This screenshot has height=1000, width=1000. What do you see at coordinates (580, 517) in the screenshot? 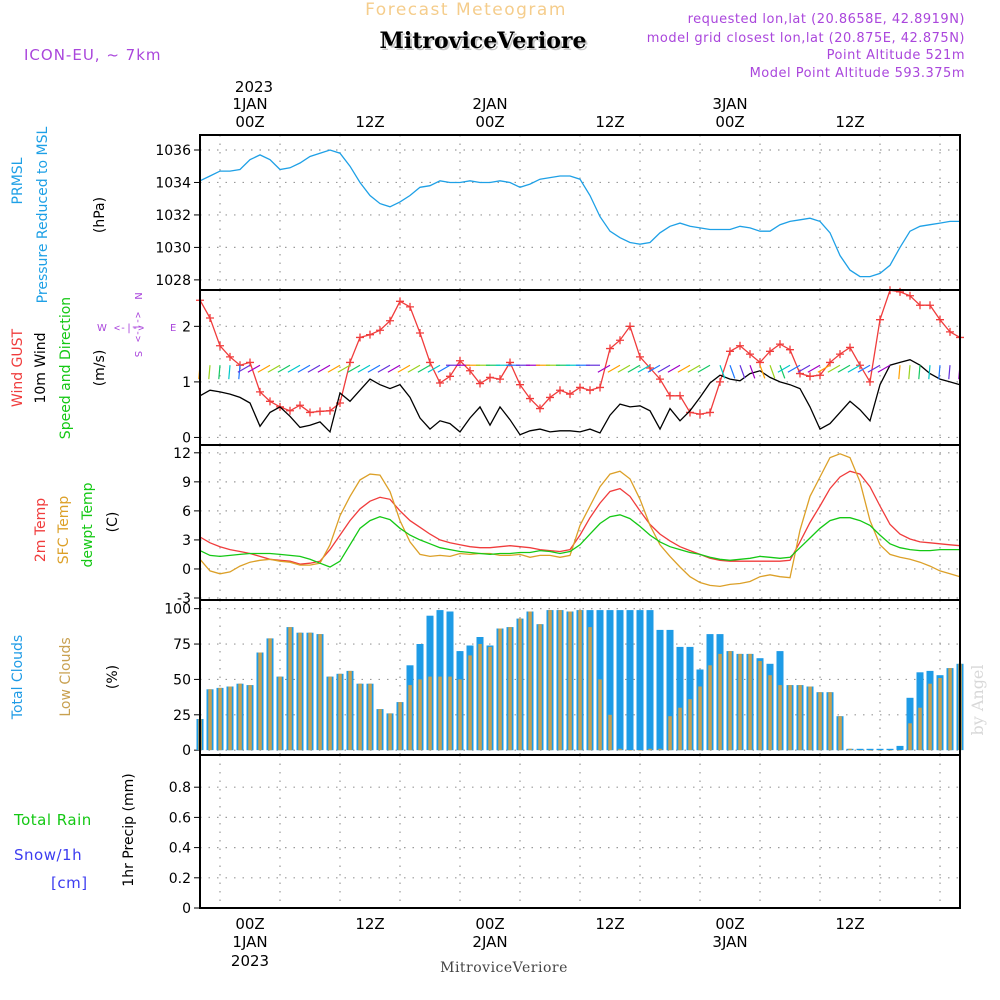
I see `series-line-2m-temp` at bounding box center [580, 517].